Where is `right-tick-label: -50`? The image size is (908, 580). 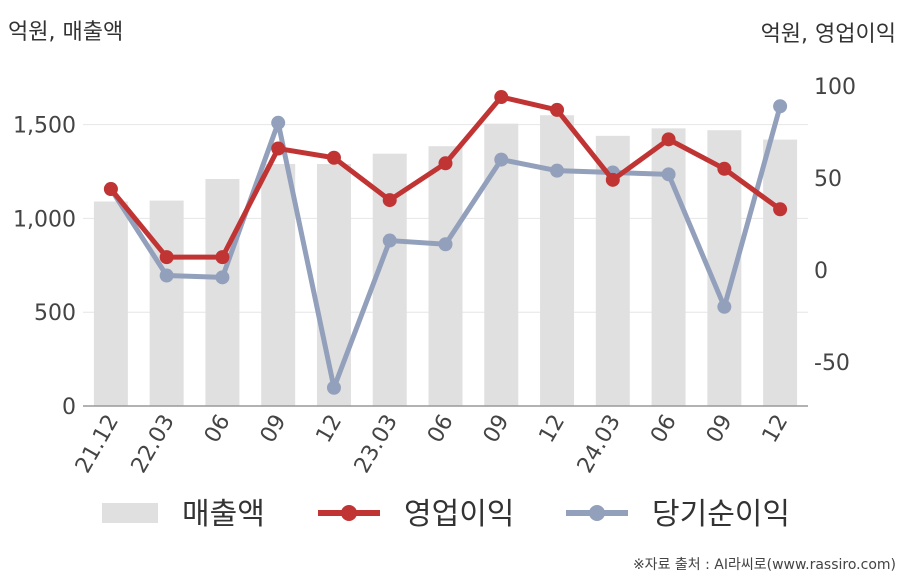
right-tick-label: -50 is located at coordinates (832, 363).